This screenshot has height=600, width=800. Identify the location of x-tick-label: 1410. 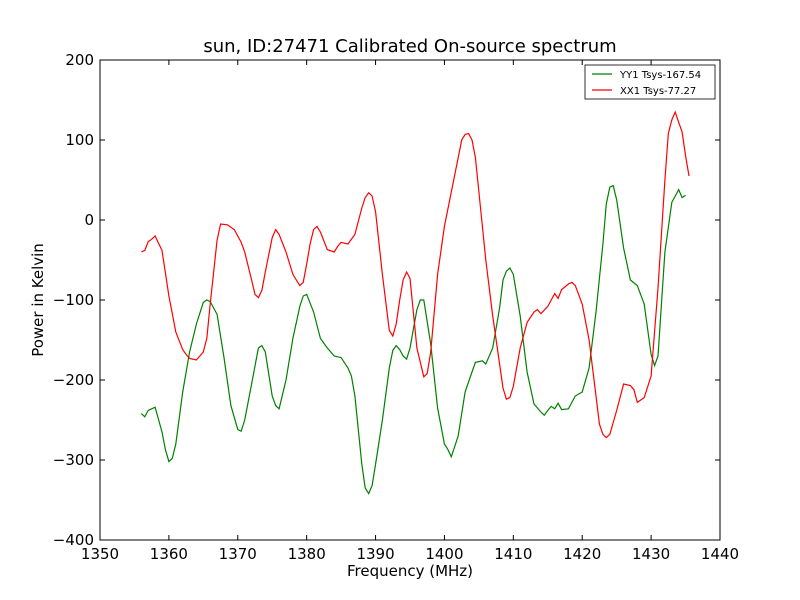
(513, 554).